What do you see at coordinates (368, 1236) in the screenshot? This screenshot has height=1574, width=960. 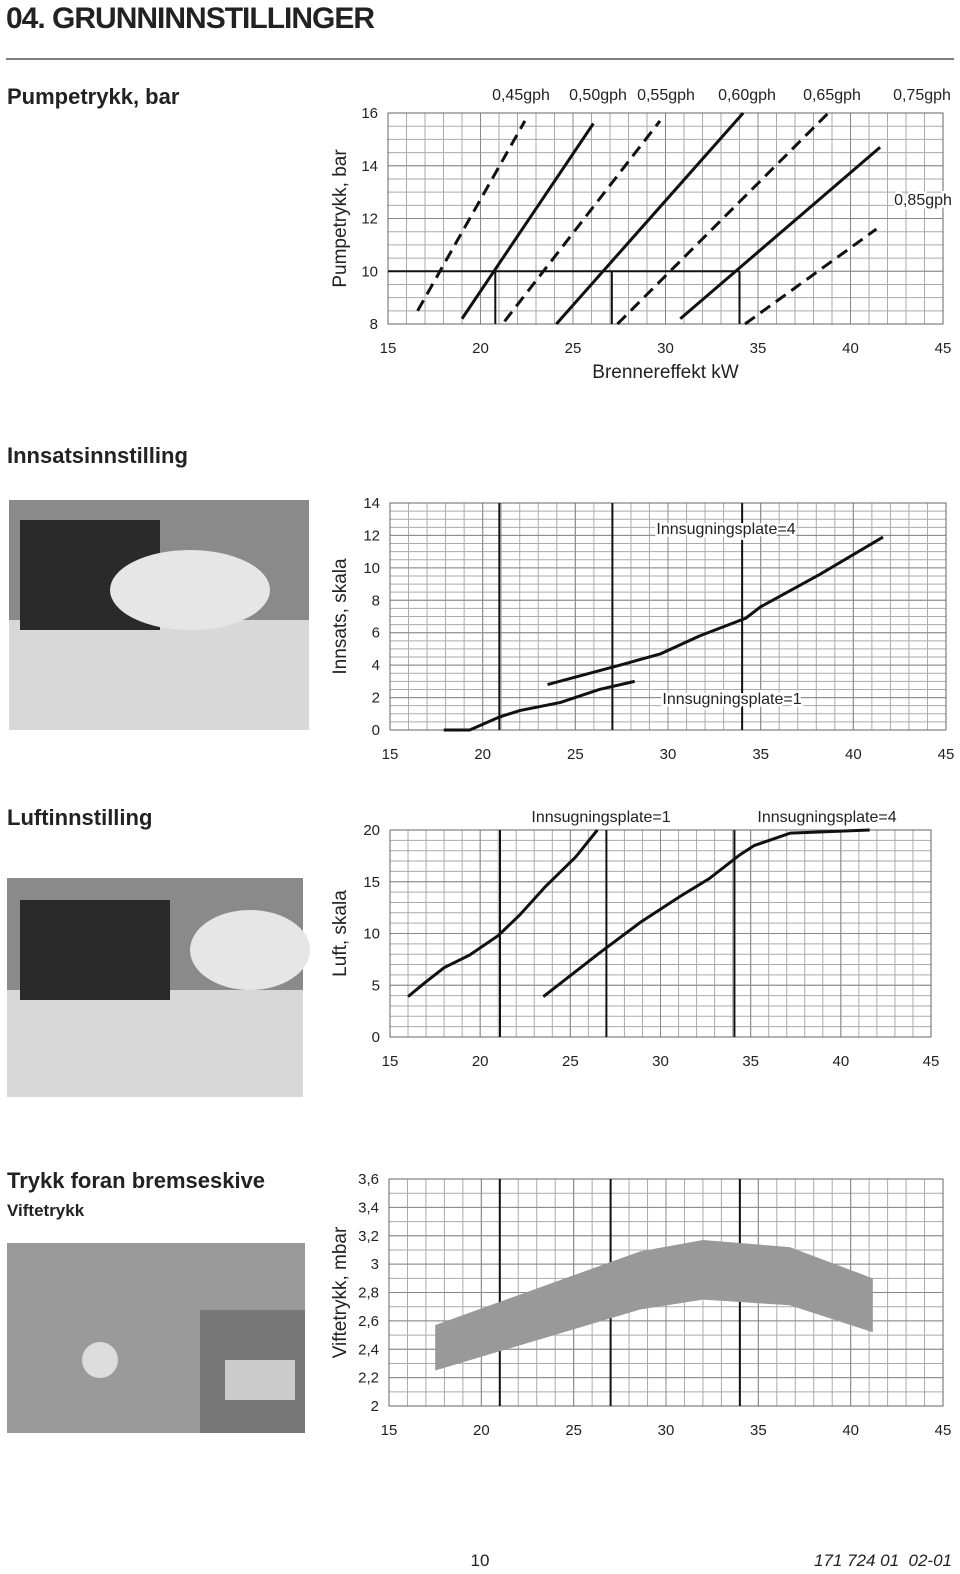 I see `y-tick-label: 3,2` at bounding box center [368, 1236].